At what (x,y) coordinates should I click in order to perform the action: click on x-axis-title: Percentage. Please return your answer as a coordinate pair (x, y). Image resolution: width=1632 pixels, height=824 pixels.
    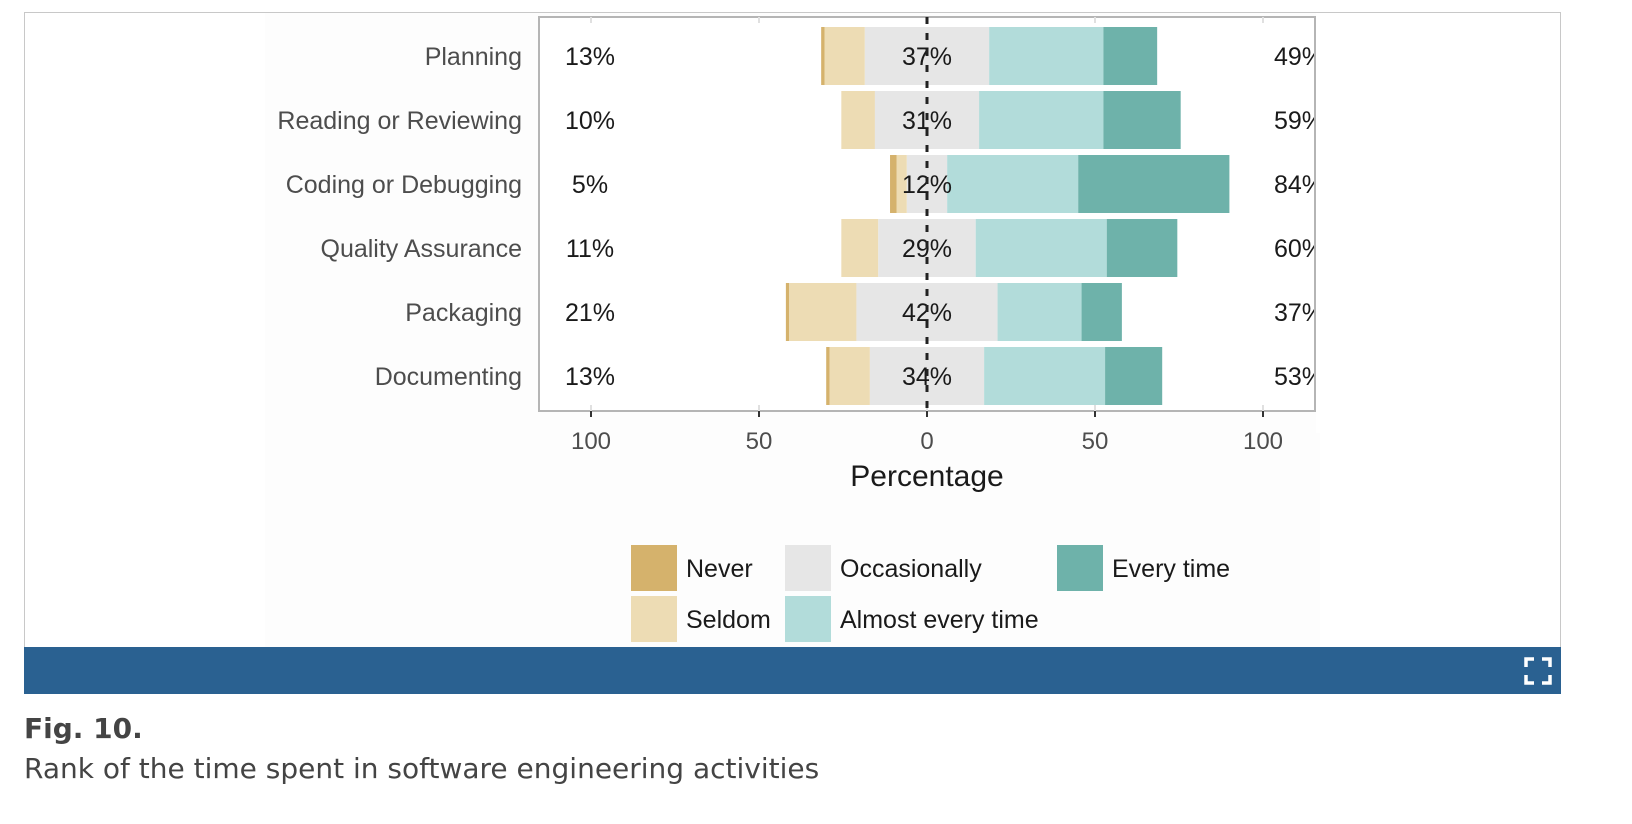
    Looking at the image, I should click on (926, 476).